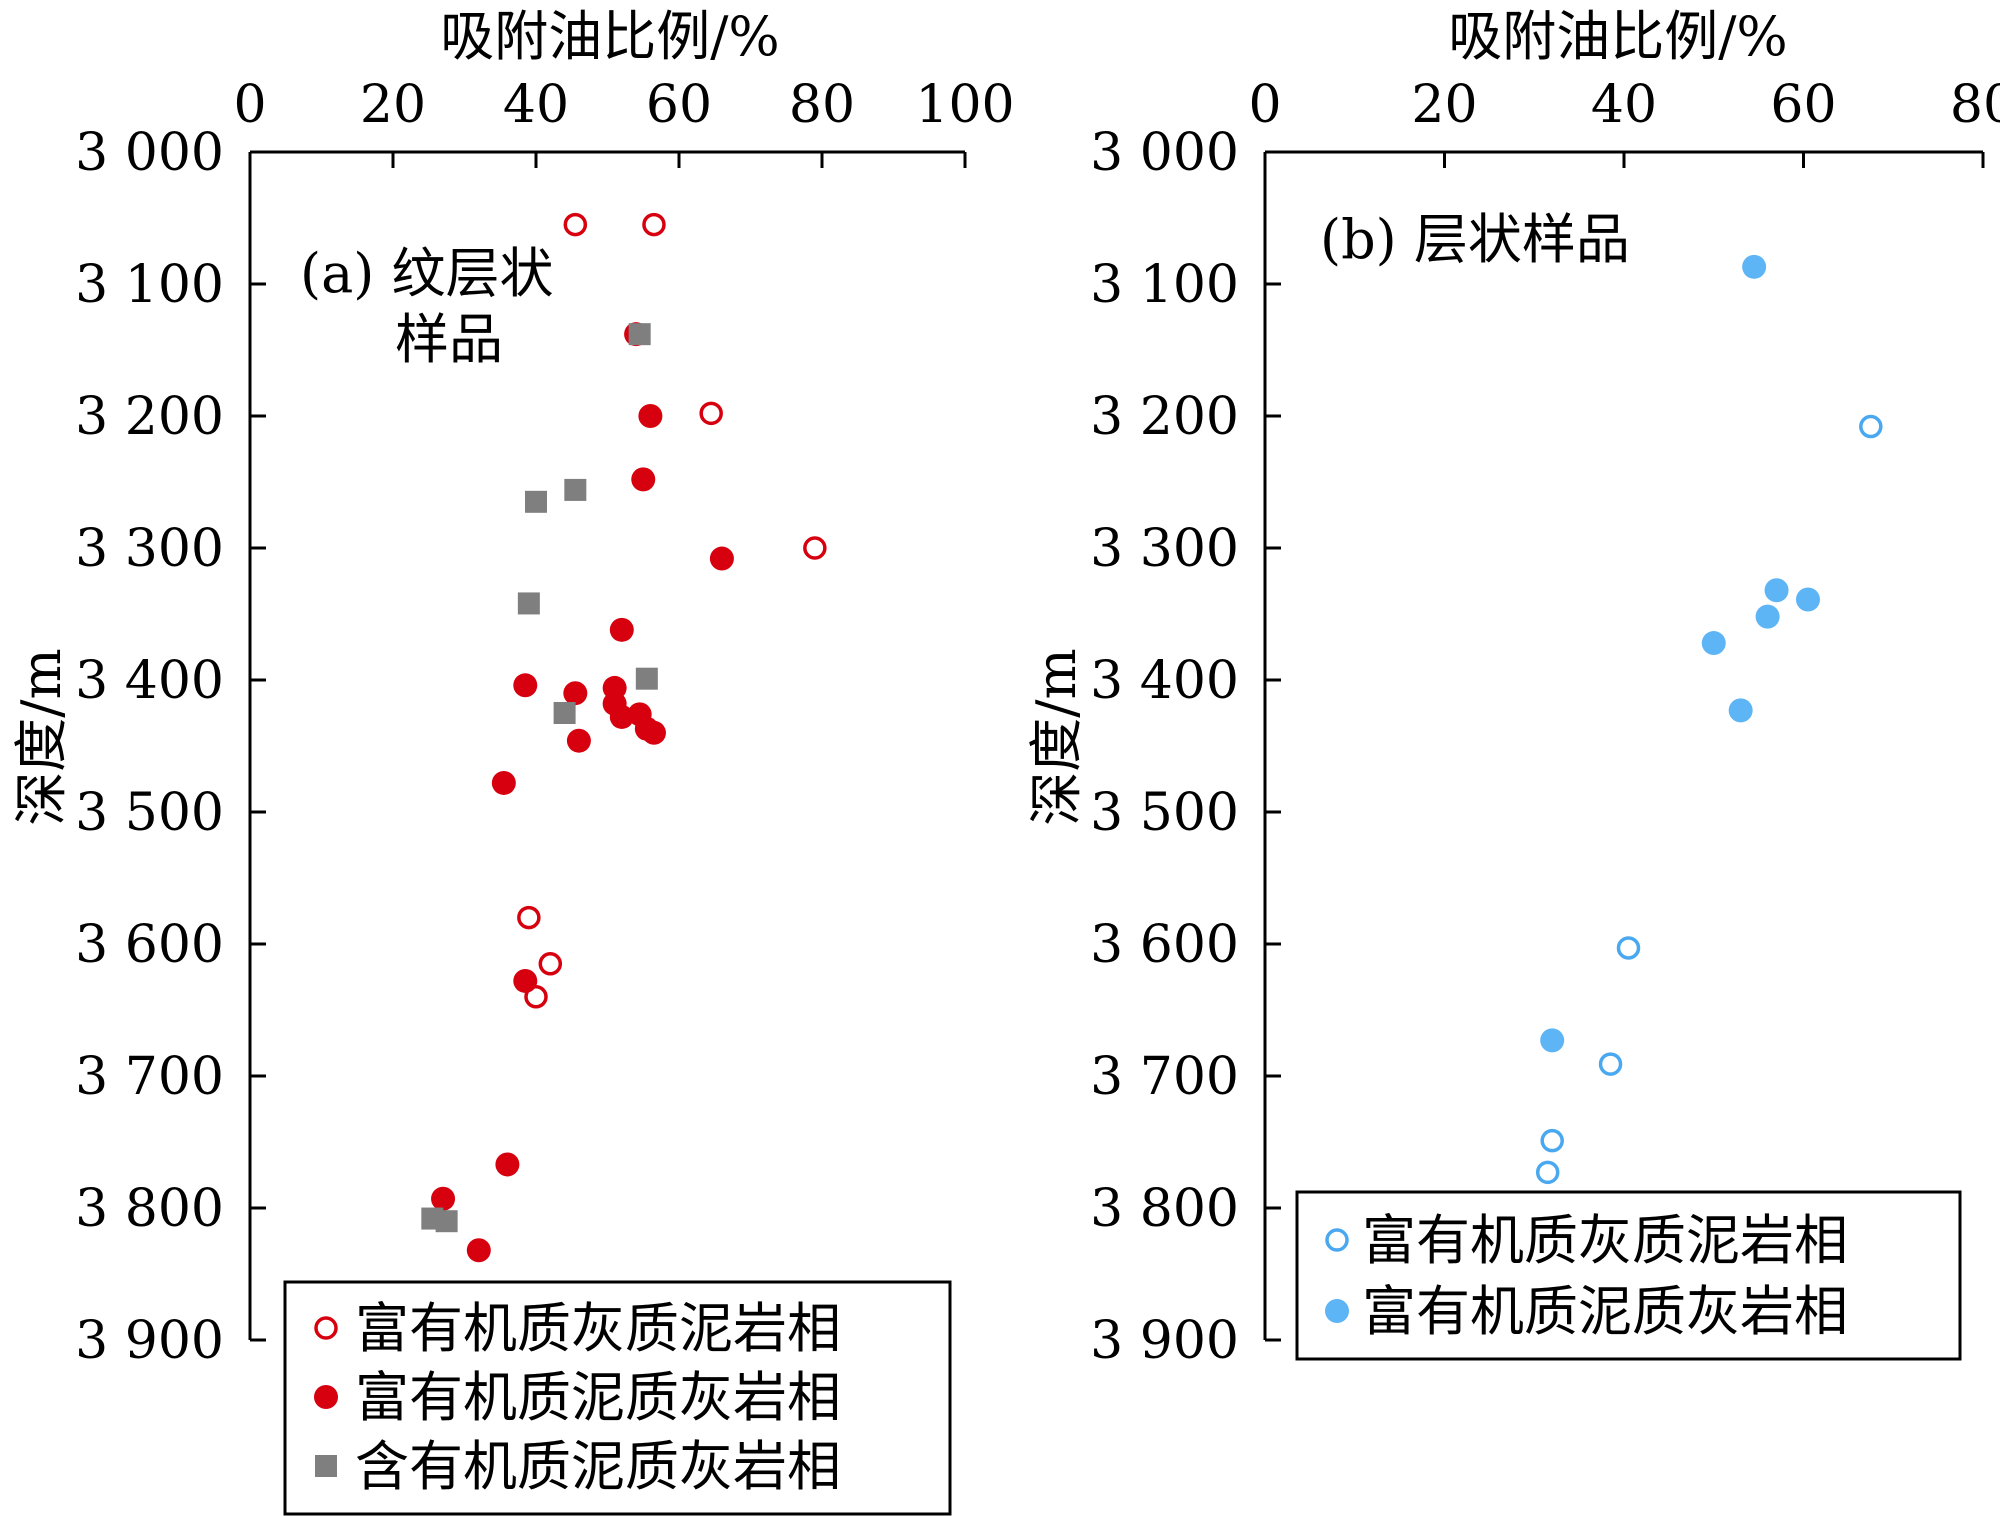 The width and height of the screenshot is (2000, 1516). I want to click on x-tick-label-b-1: 20, so click(1444, 105).